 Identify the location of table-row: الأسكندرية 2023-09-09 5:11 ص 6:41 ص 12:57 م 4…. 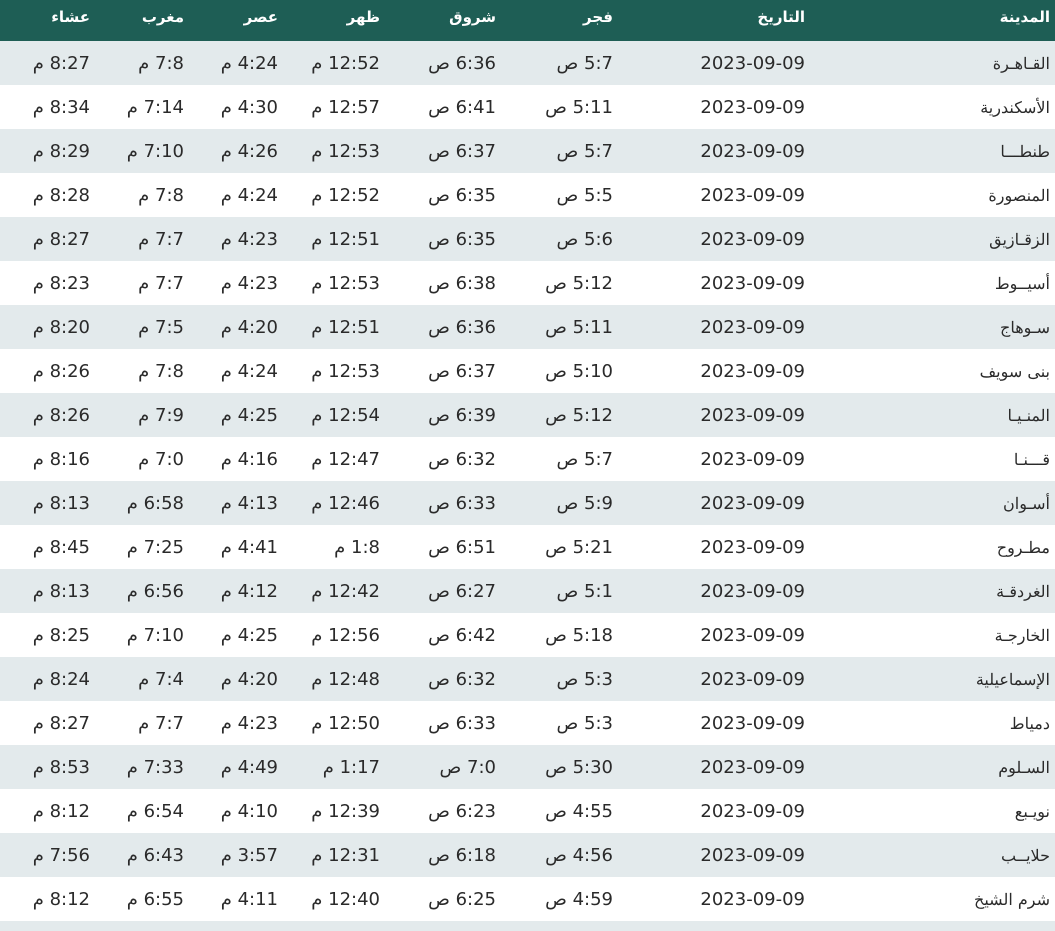
(527, 107).